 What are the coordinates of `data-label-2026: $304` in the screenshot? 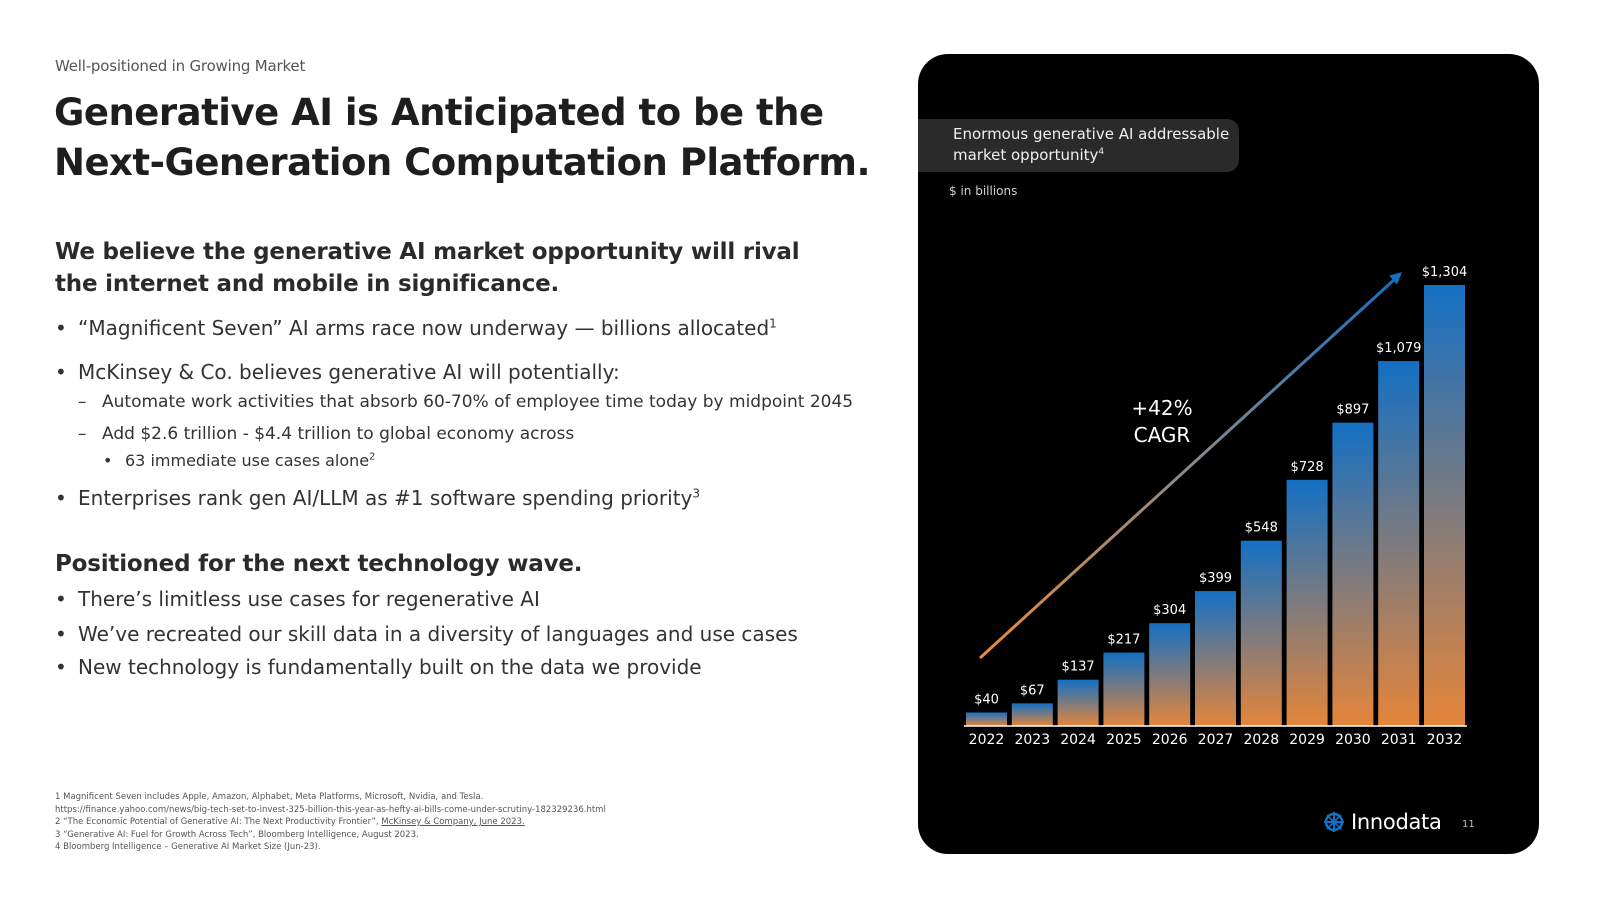 It's located at (1169, 610).